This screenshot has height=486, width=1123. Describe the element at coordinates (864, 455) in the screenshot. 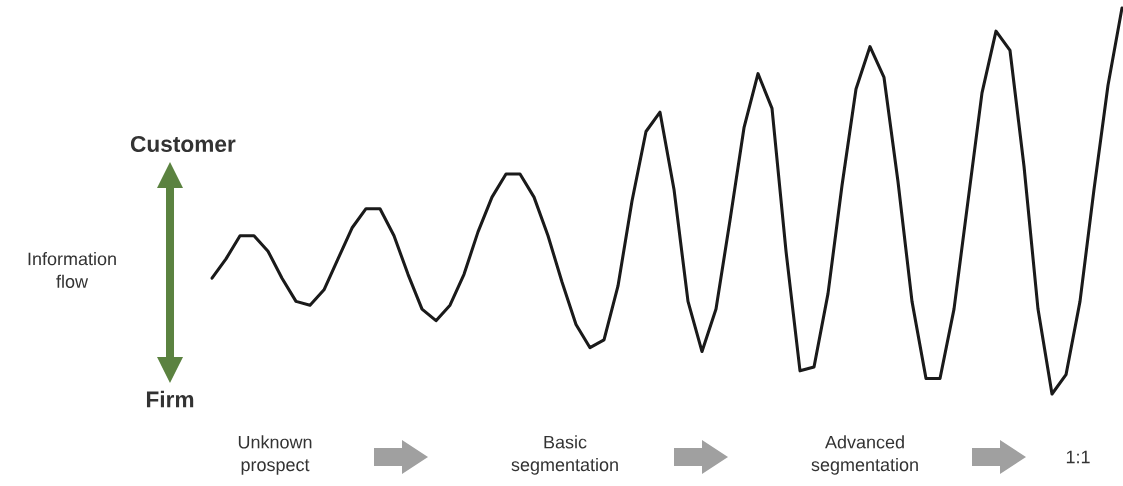

I see `text: Advanced segmentation` at that location.